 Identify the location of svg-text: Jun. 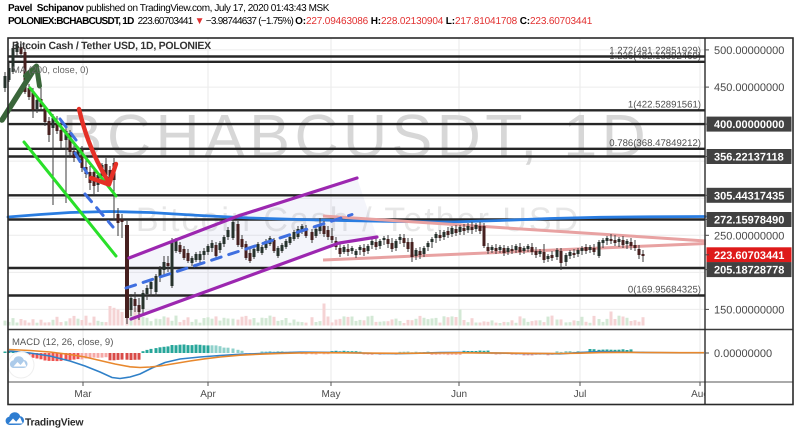
(459, 394).